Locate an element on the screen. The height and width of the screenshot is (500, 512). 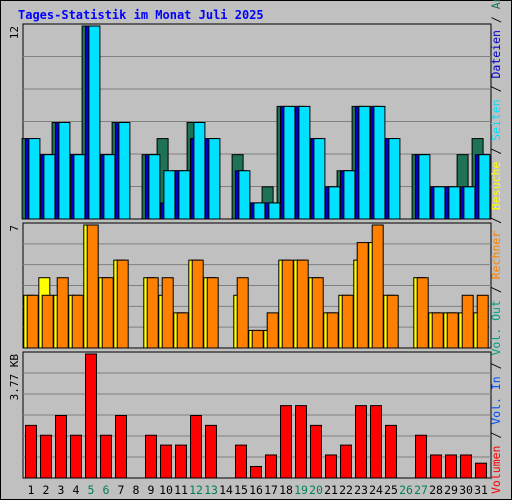
x-tick-label: 8 is located at coordinates (136, 490).